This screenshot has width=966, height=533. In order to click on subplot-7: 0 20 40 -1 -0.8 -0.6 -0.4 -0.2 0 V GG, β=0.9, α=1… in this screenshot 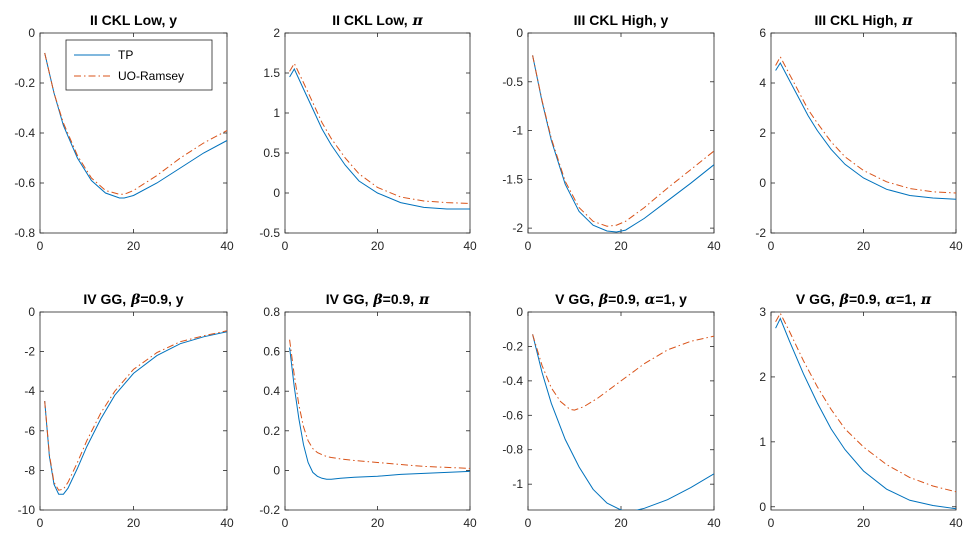, I will do `click(611, 410)`.